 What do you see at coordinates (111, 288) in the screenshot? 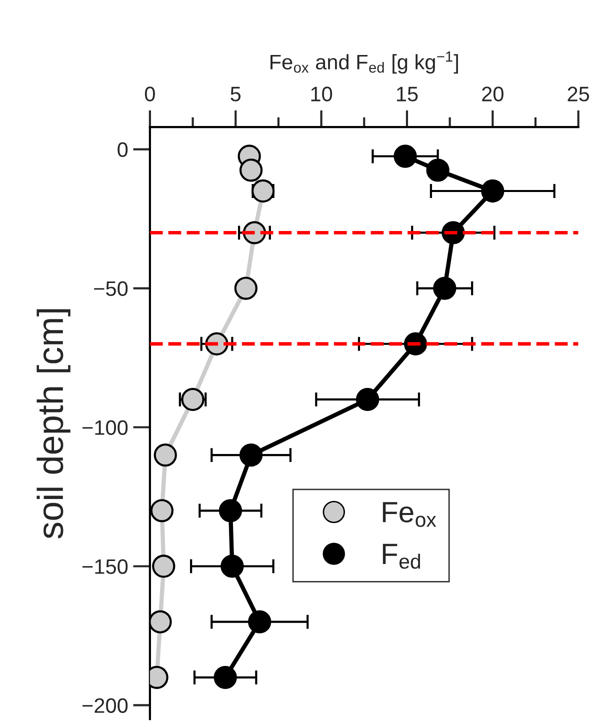
I see `y-tick-label: −50` at bounding box center [111, 288].